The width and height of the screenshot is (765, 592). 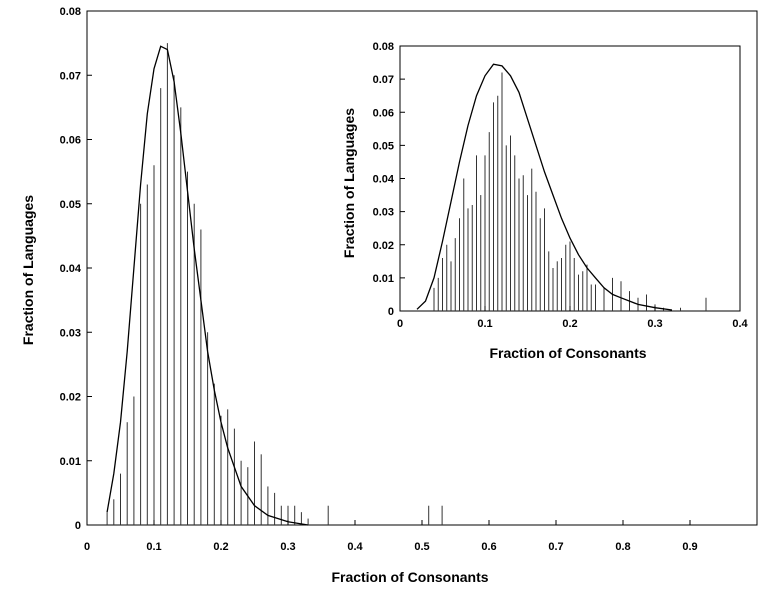 What do you see at coordinates (484, 324) in the screenshot?
I see `inset-x-tick-label: 0.1` at bounding box center [484, 324].